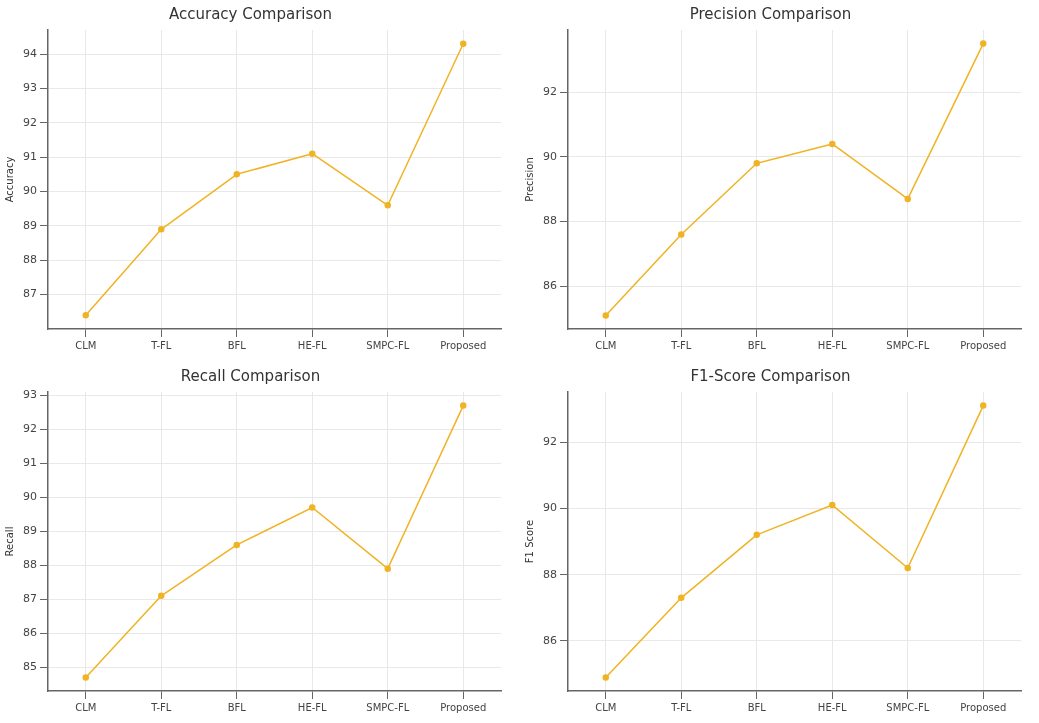  Describe the element at coordinates (250, 13) in the screenshot. I see `chart-title: Accuracy Comparison` at that location.